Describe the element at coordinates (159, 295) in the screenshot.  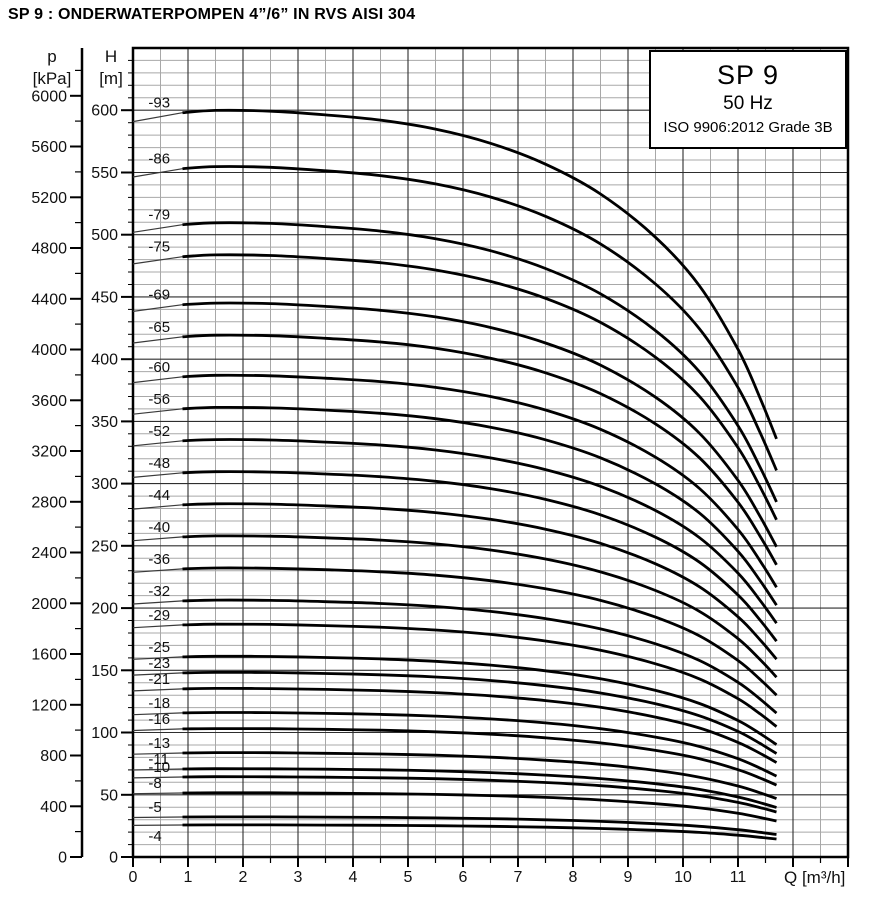
I see `curve-label: -69` at that location.